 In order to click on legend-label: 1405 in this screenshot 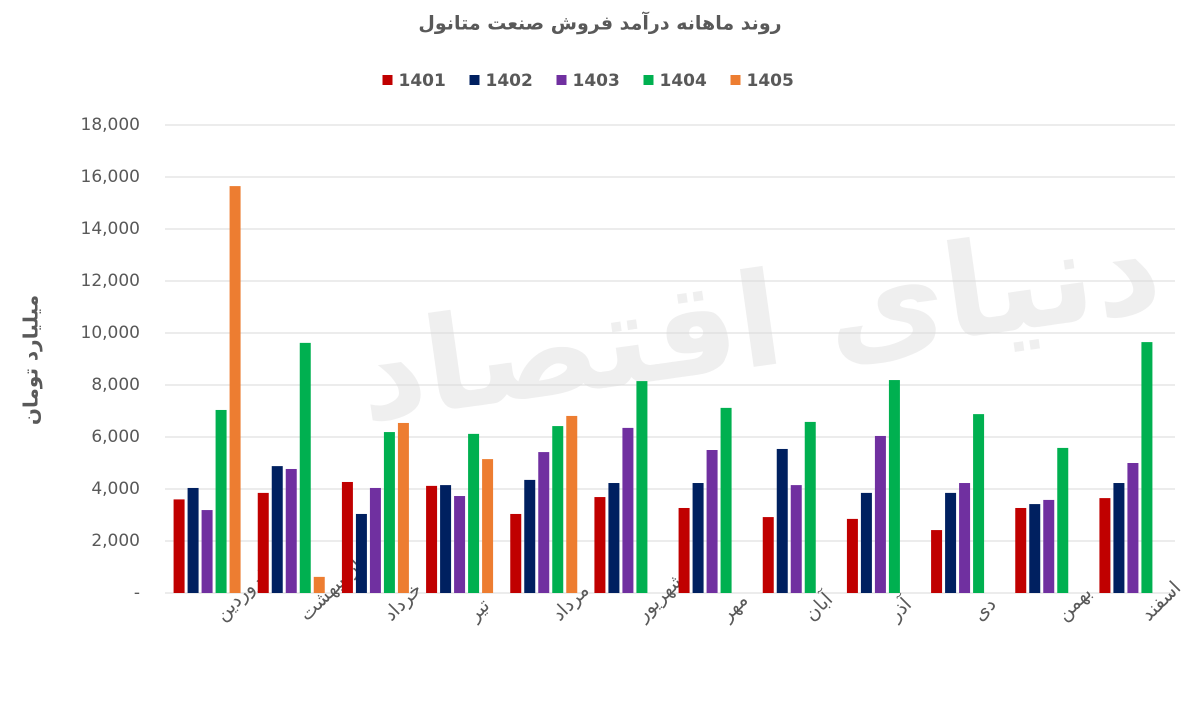, I will do `click(770, 81)`.